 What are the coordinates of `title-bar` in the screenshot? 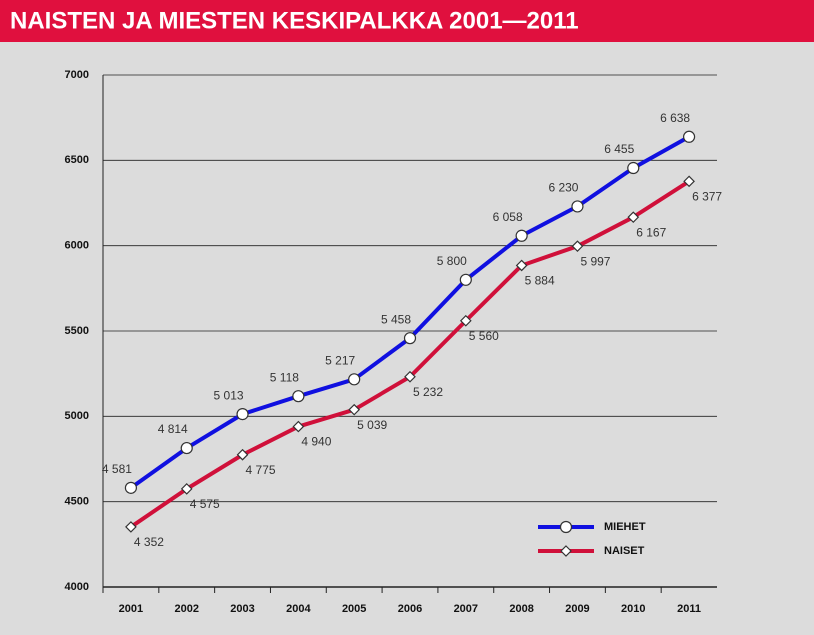 It's located at (407, 21).